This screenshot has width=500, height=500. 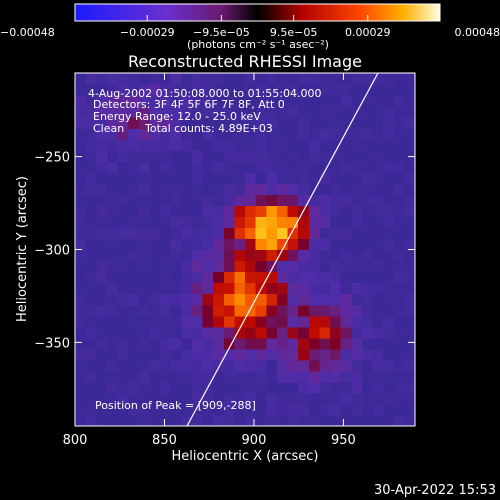 What do you see at coordinates (245, 456) in the screenshot?
I see `x-axis-label: Heliocentric X (arcsec)` at bounding box center [245, 456].